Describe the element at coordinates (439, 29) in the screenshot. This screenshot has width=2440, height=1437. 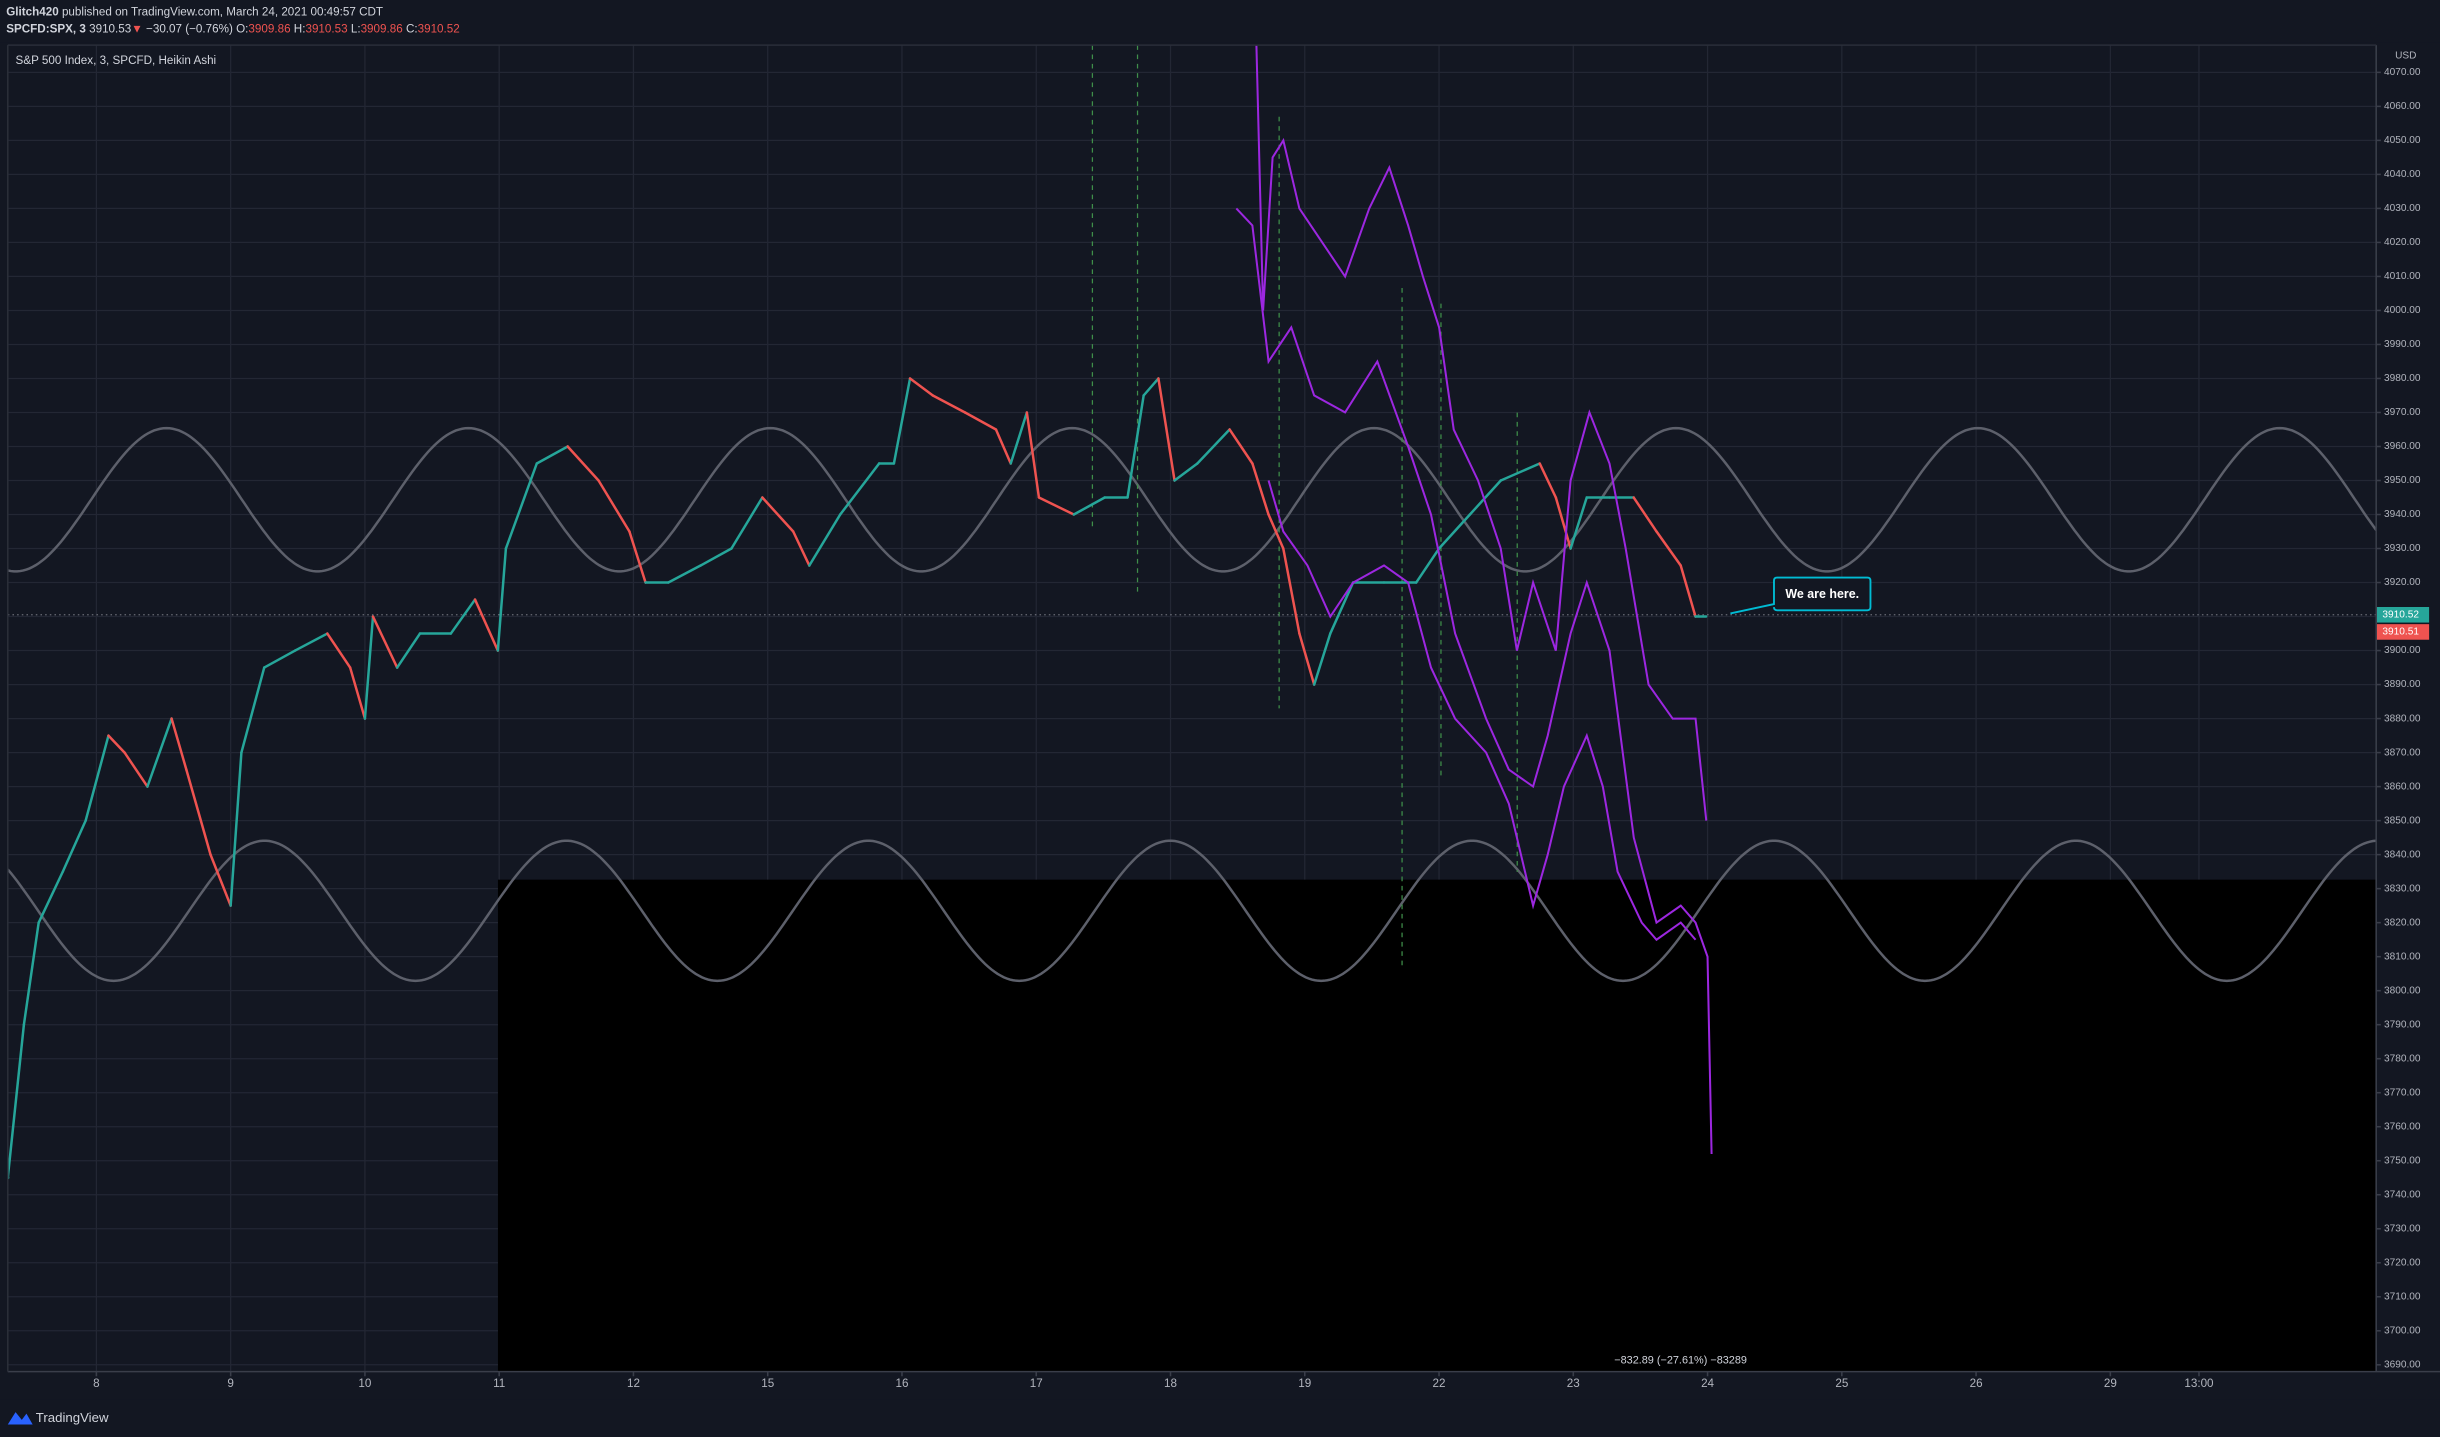
I see `close: 3910.52` at that location.